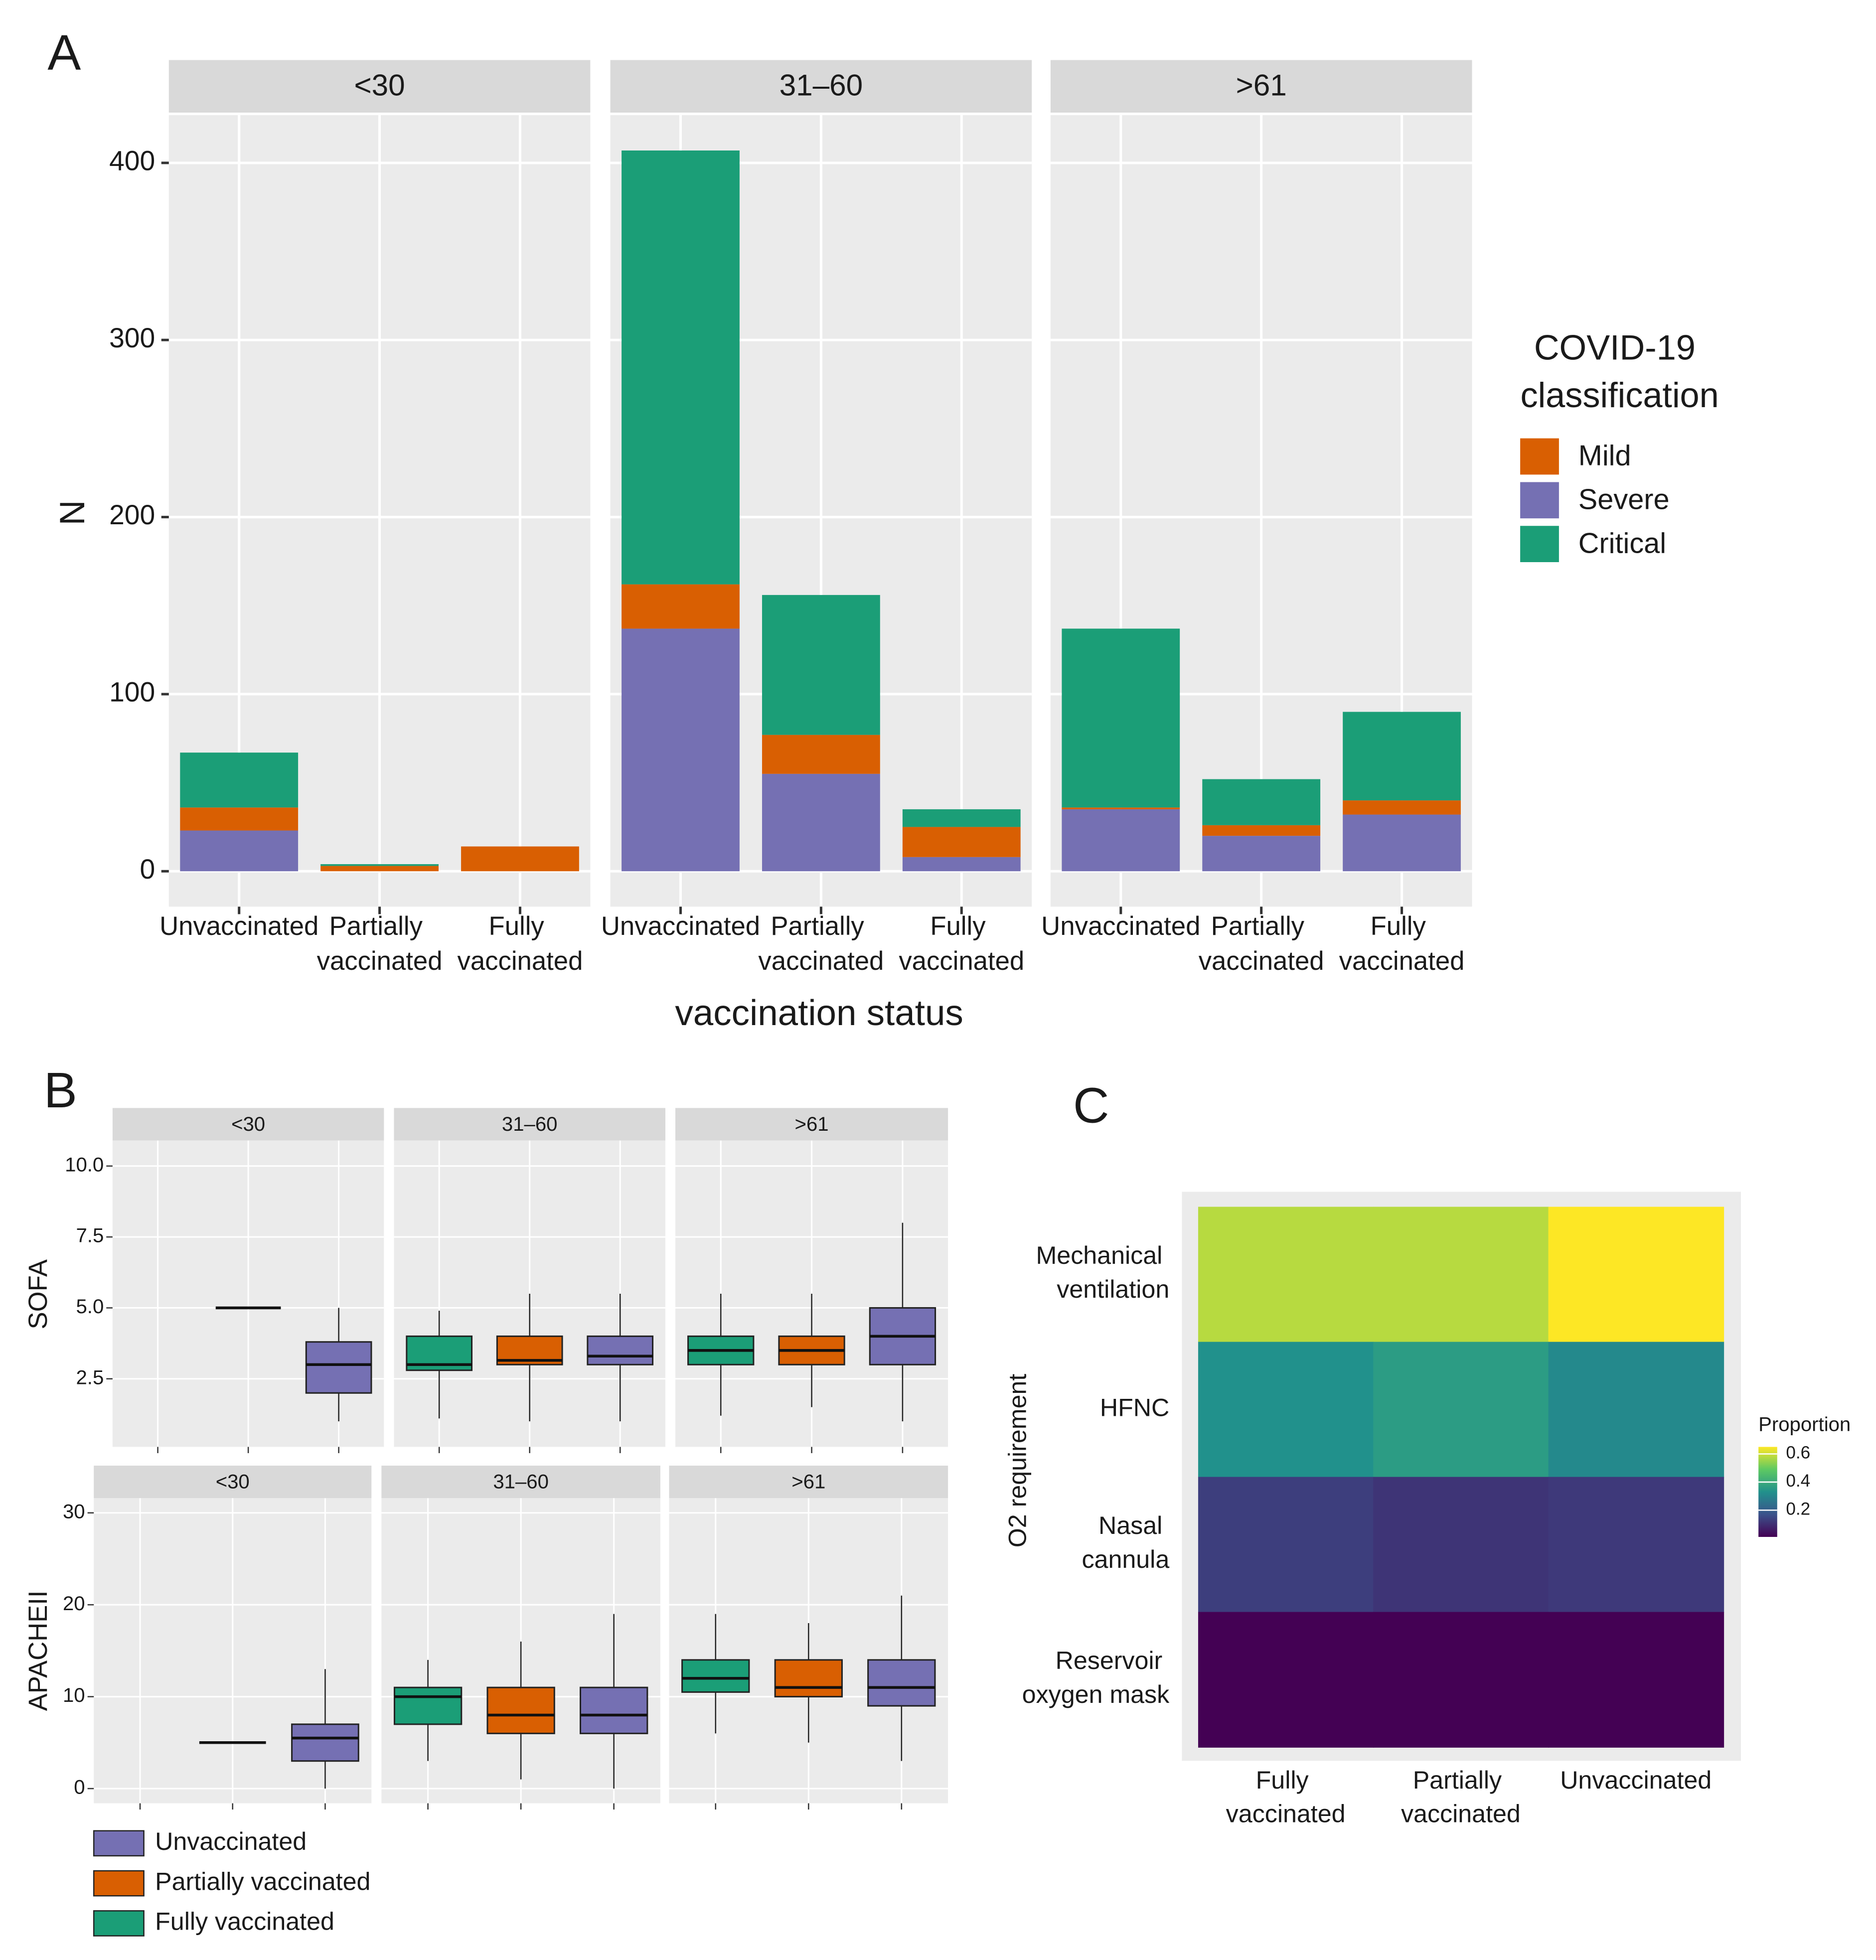 The width and height of the screenshot is (1876, 1960). Describe the element at coordinates (1798, 1453) in the screenshot. I see `colorbar-tick-label: 0.6` at that location.